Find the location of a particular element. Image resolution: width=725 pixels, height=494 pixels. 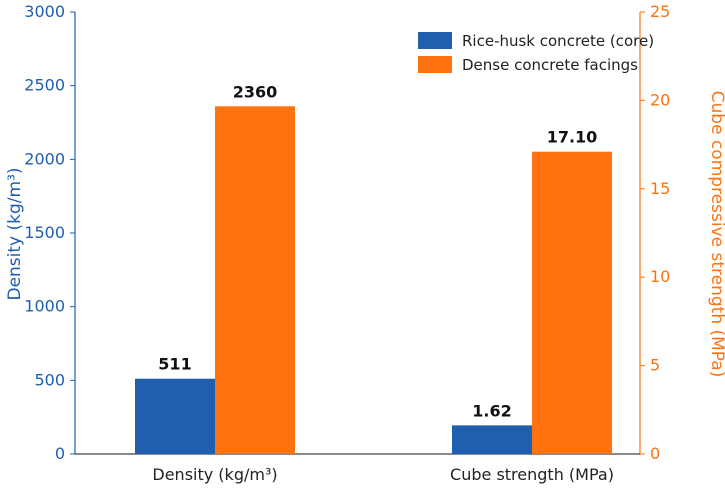

y-left-tick-label: 2000 is located at coordinates (44, 158).